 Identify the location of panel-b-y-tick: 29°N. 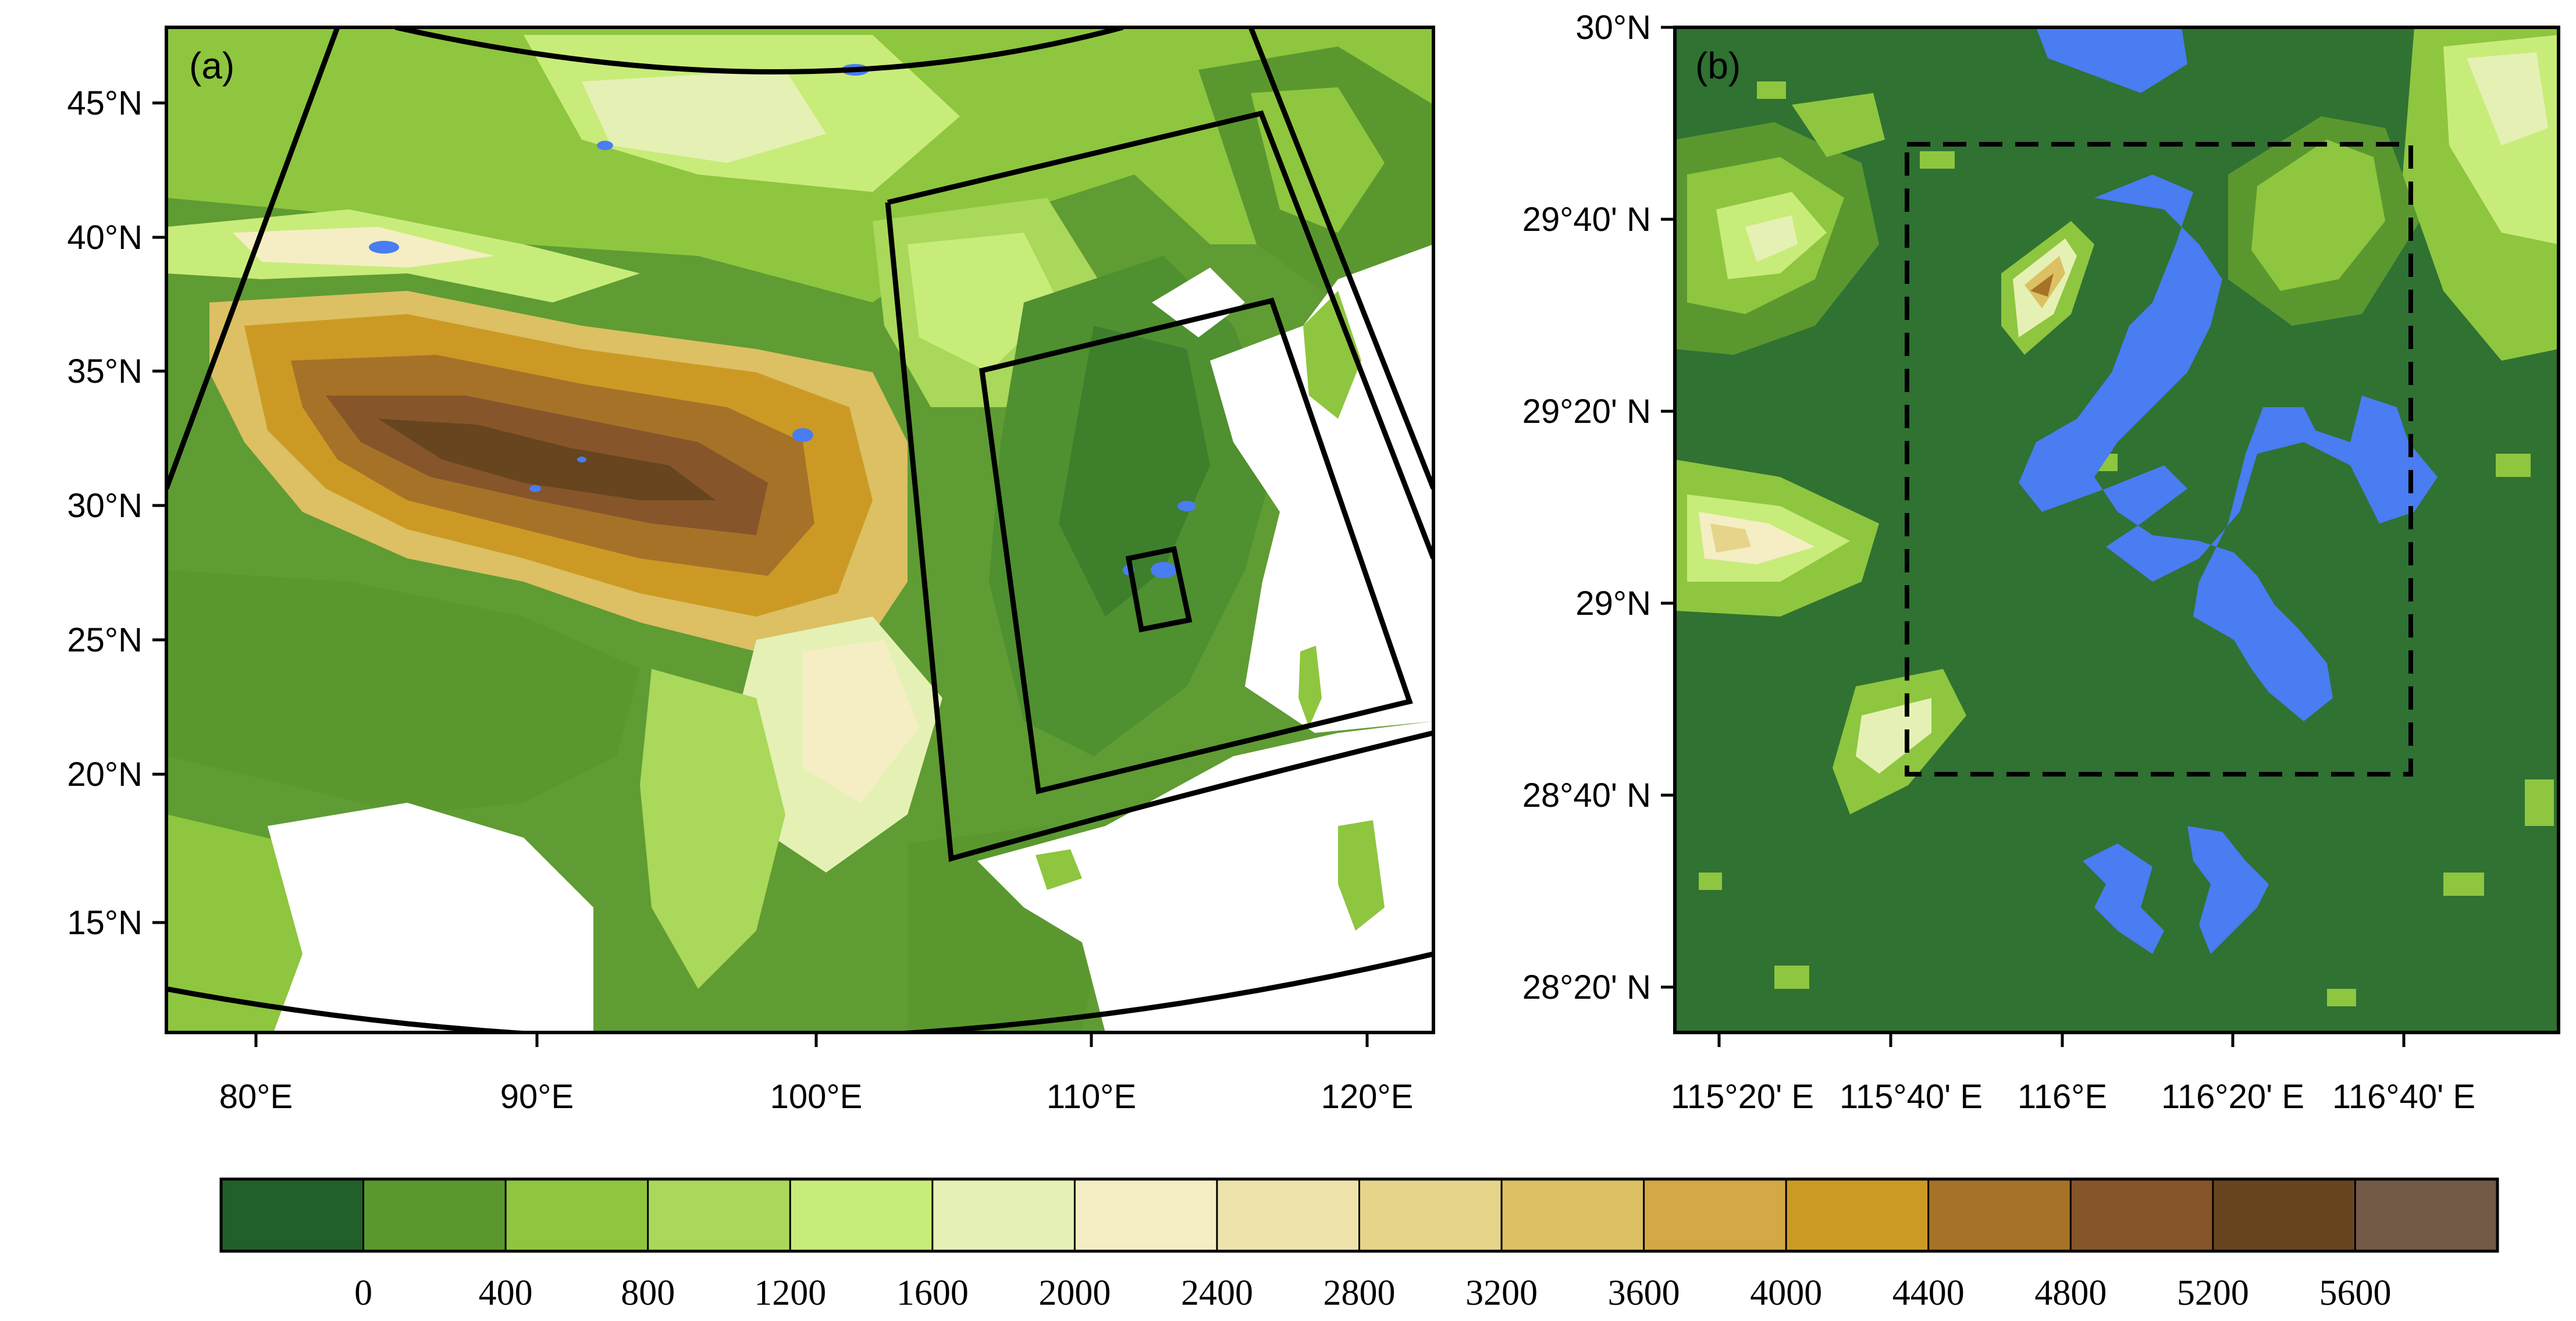
(1613, 603).